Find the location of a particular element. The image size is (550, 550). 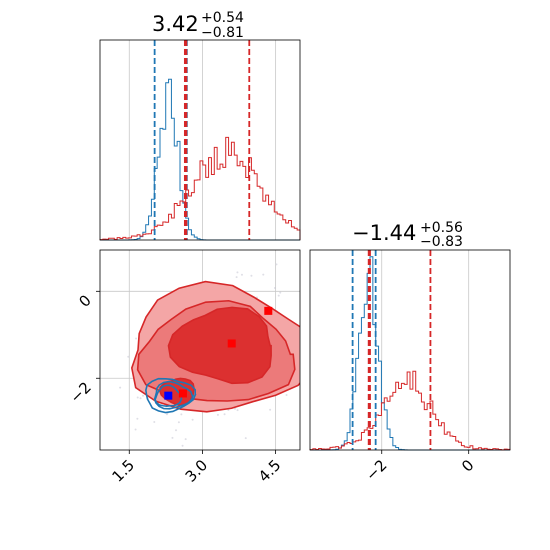

red-contour is located at coordinates (219, 345).